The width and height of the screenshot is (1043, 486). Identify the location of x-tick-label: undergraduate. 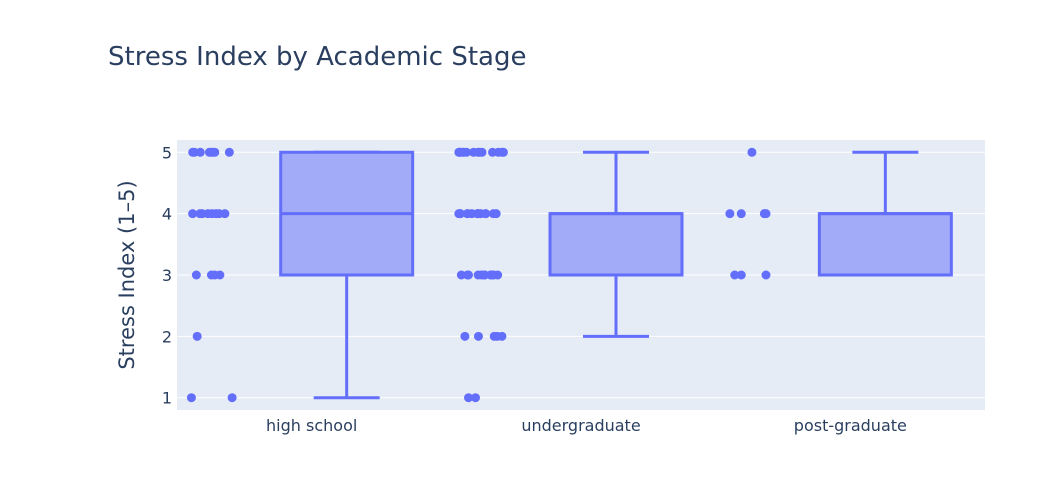
(580, 425).